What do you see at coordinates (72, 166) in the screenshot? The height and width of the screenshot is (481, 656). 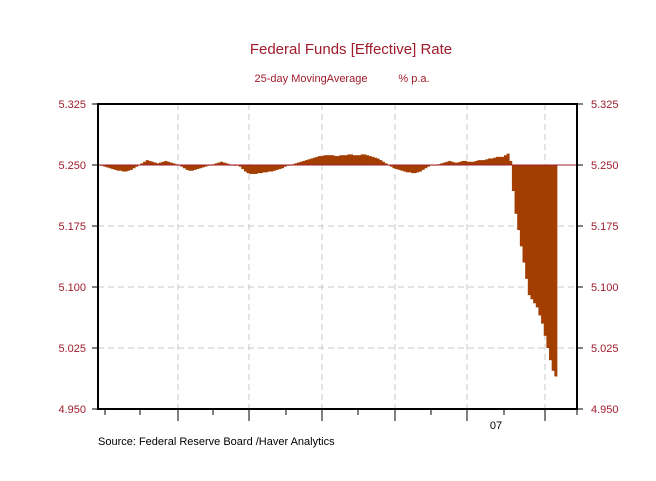 I see `y-tick-label-left: 5.250` at bounding box center [72, 166].